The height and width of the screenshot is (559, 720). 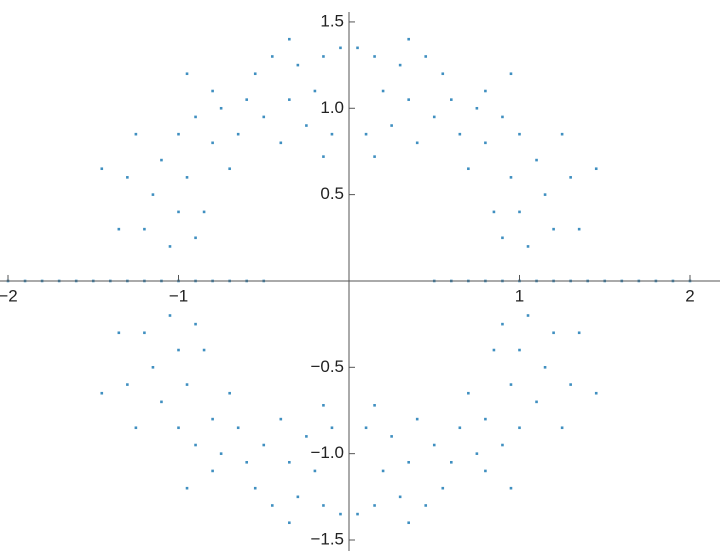 What do you see at coordinates (689, 295) in the screenshot?
I see `x-tick-label: 2` at bounding box center [689, 295].